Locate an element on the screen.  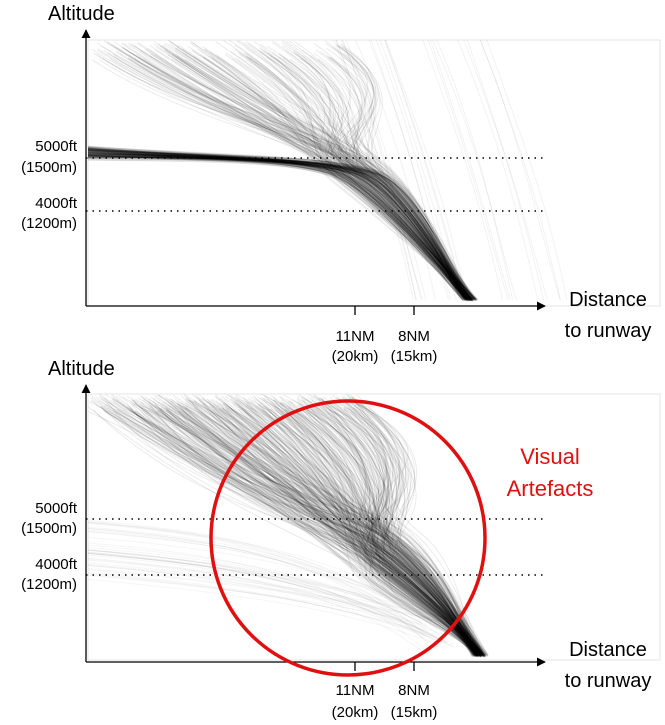
bottom-ref-4000-m: (1200m) is located at coordinates (49, 584).